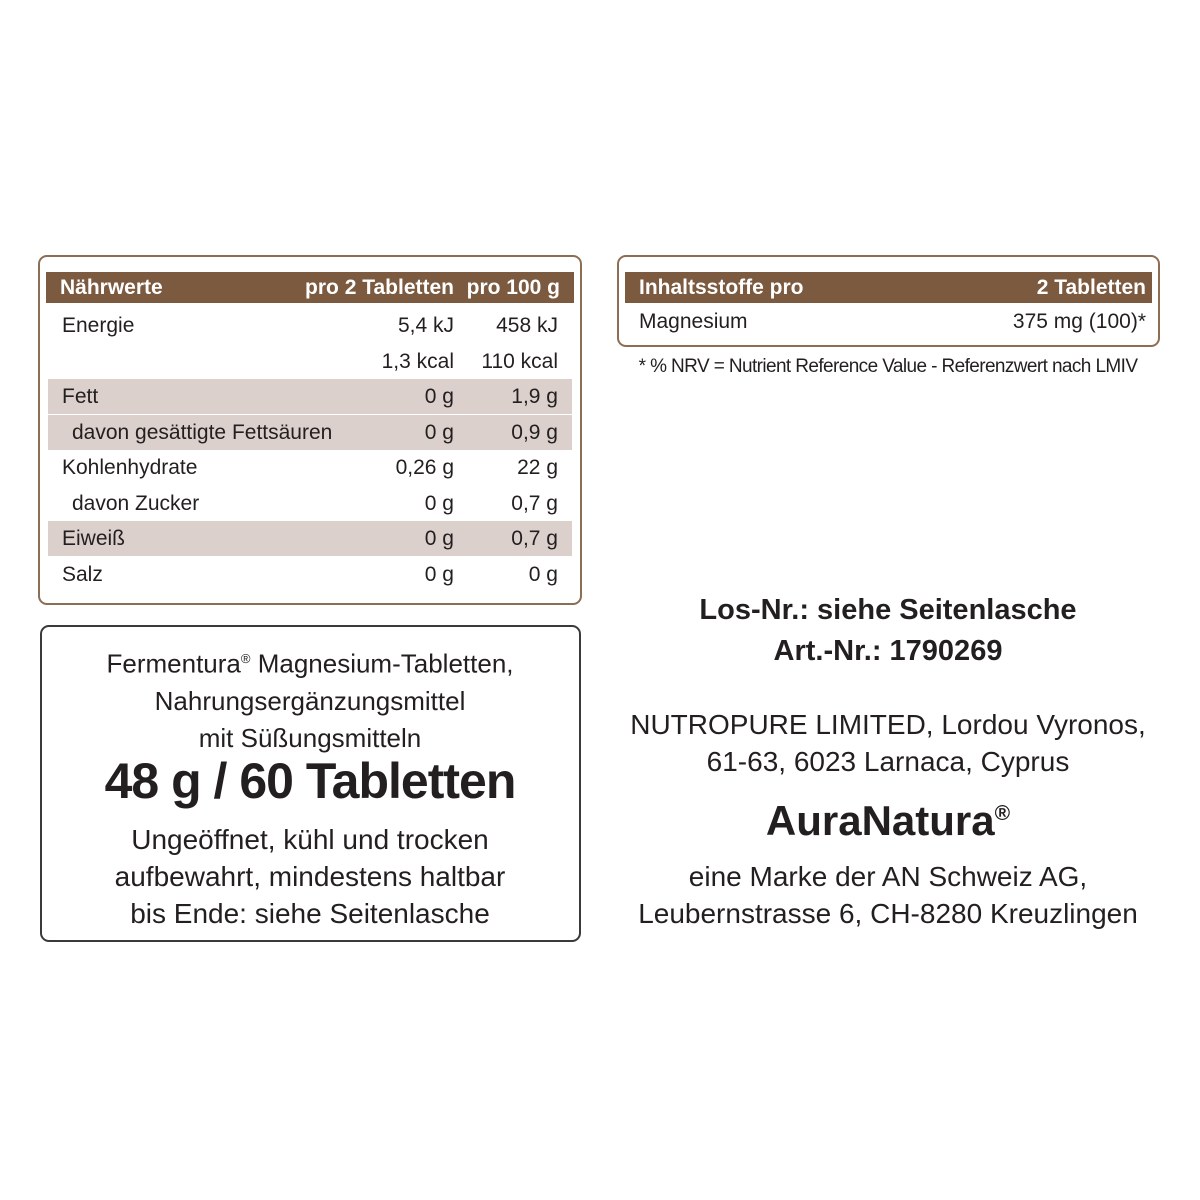  Describe the element at coordinates (82, 574) in the screenshot. I see `nutrient-label: Salz` at that location.